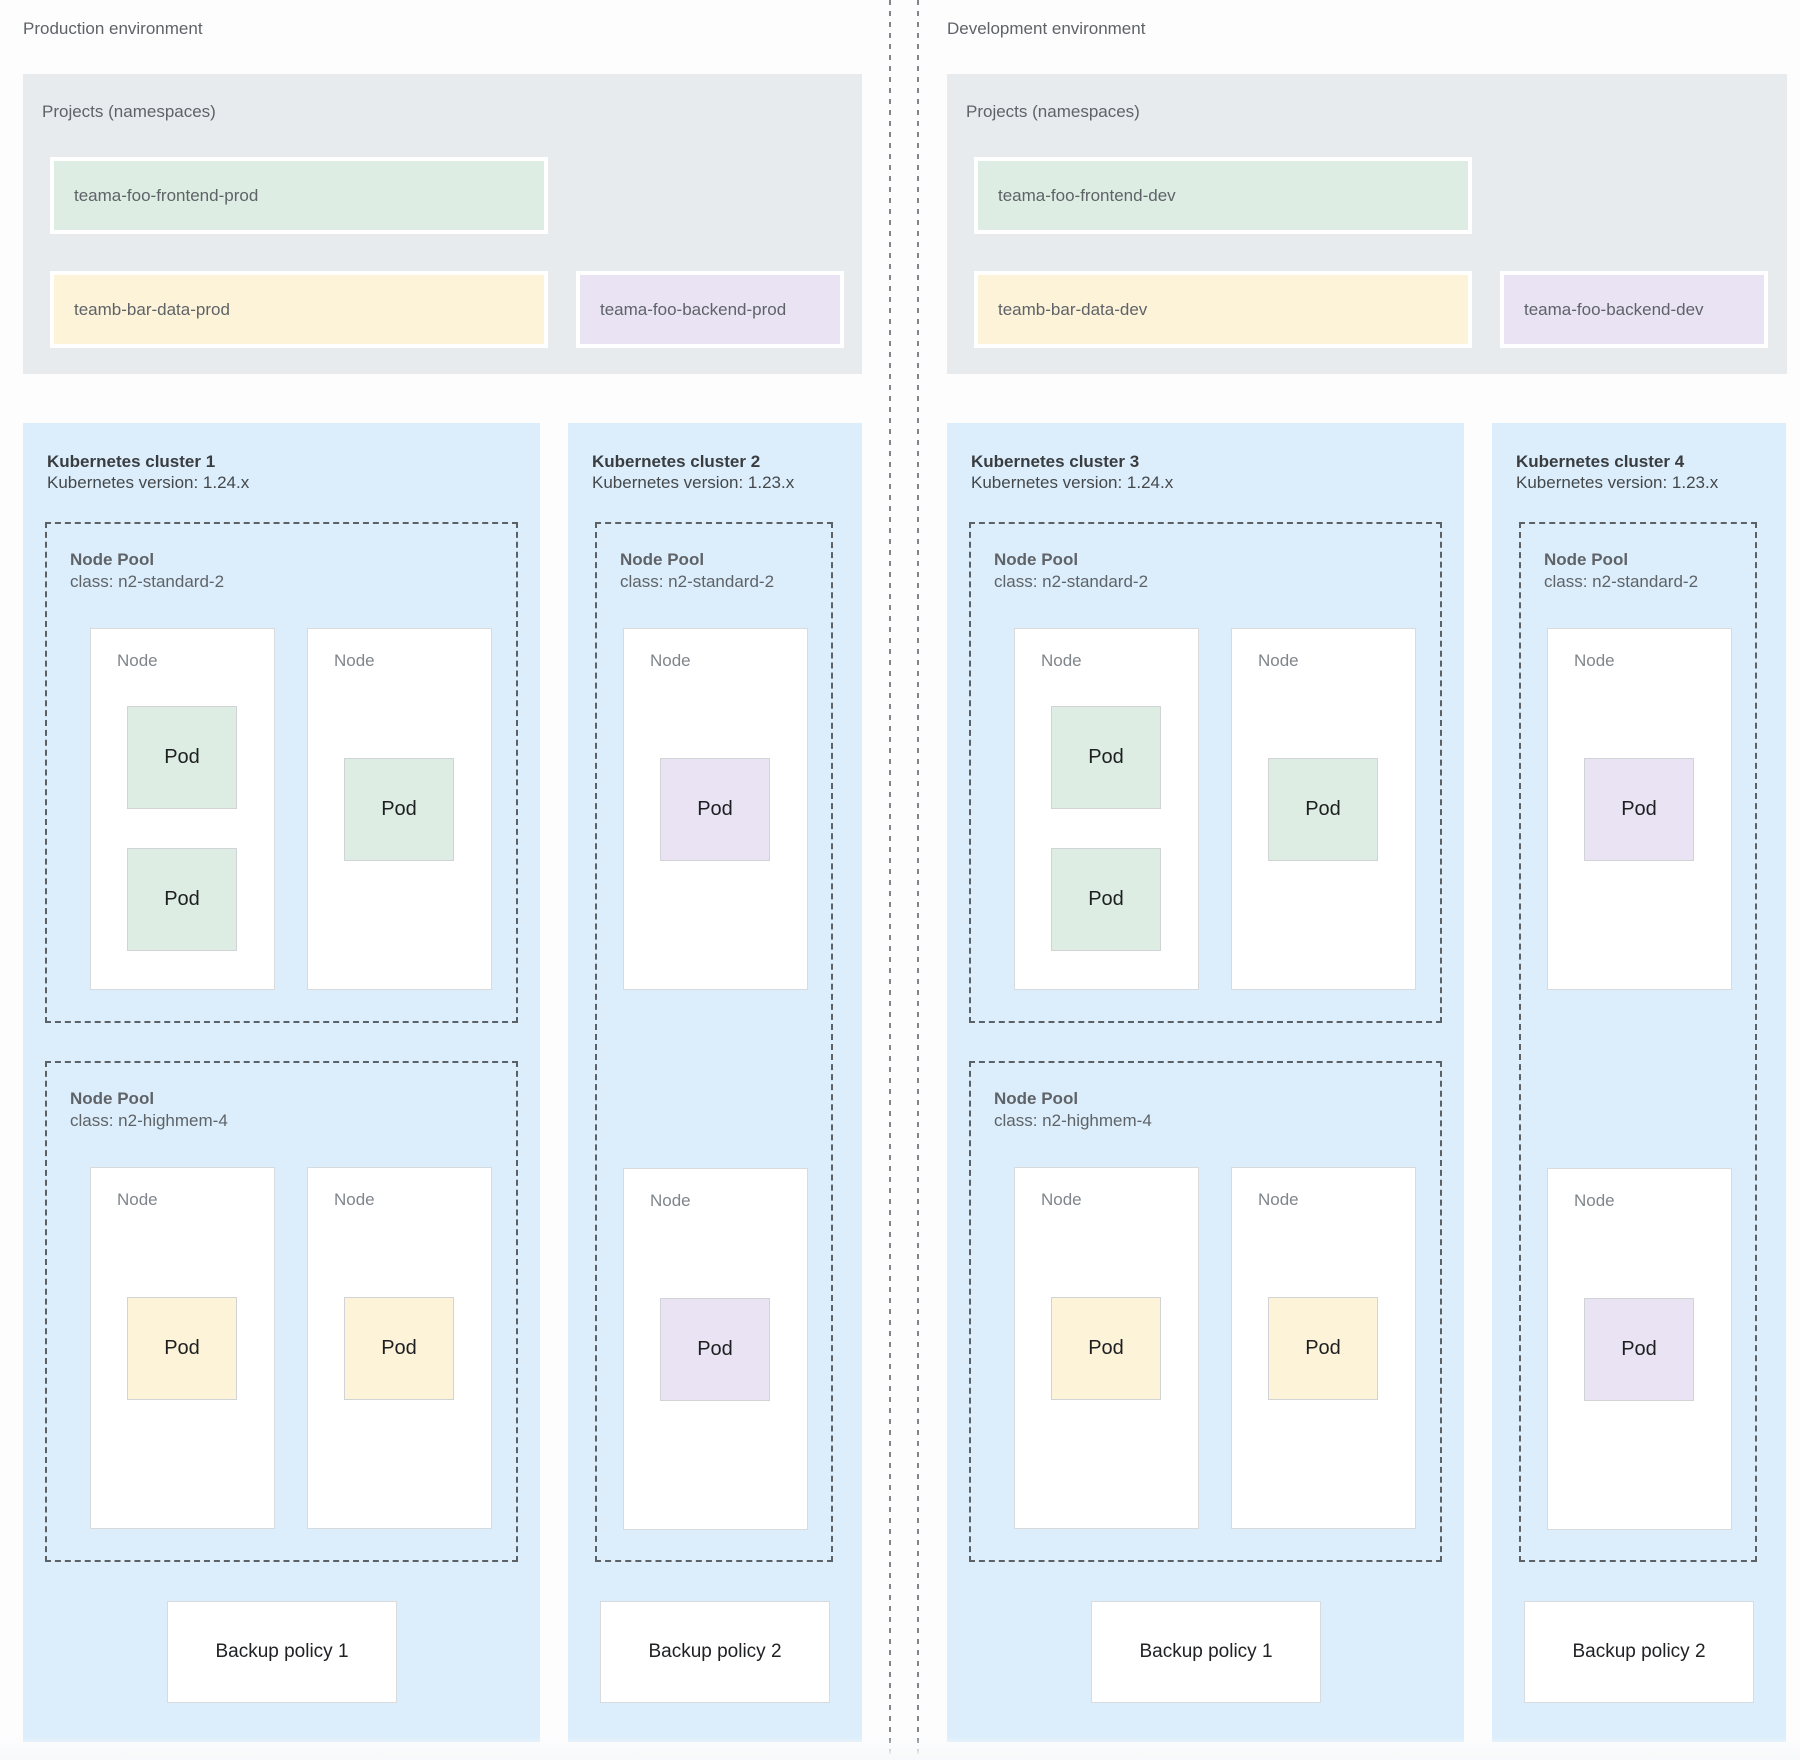 This screenshot has width=1800, height=1760. What do you see at coordinates (131, 461) in the screenshot?
I see `cluster-title: Kubernetes cluster 1` at bounding box center [131, 461].